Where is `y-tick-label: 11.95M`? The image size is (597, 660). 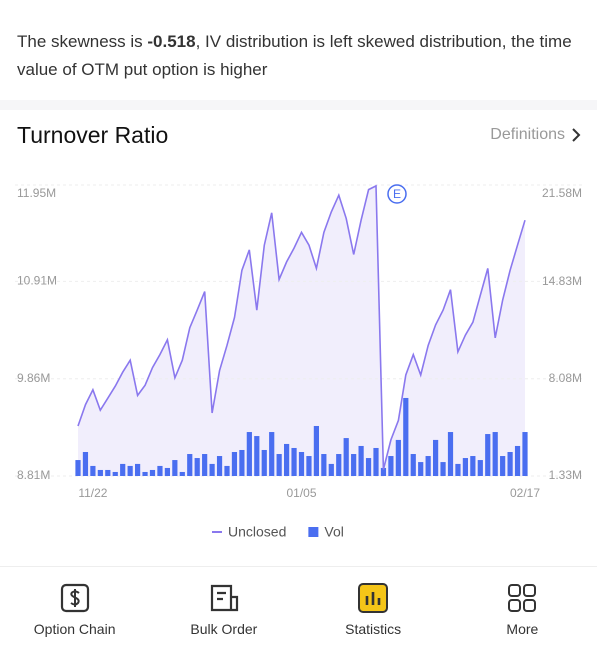 y-tick-label: 11.95M is located at coordinates (36, 193).